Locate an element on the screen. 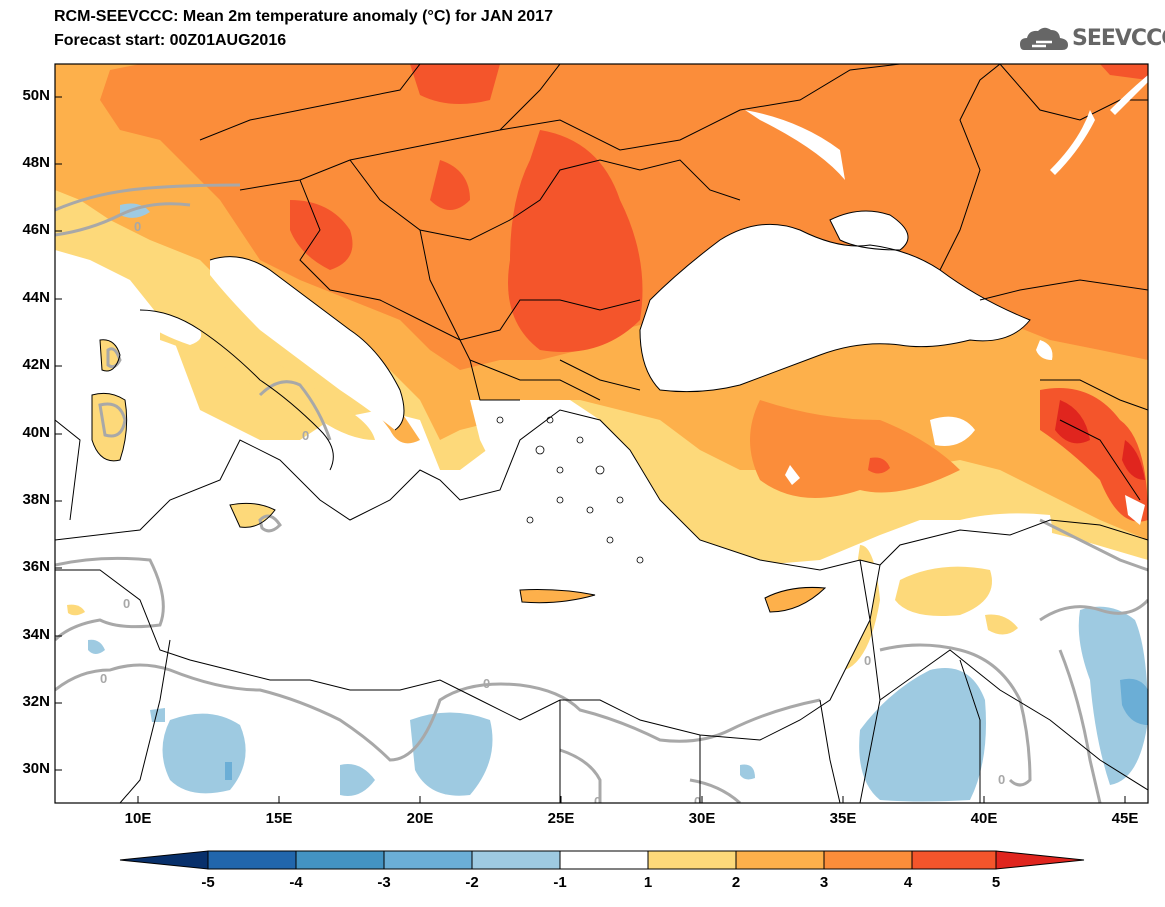  anomaly-region-minus2 is located at coordinates (1134, 701).